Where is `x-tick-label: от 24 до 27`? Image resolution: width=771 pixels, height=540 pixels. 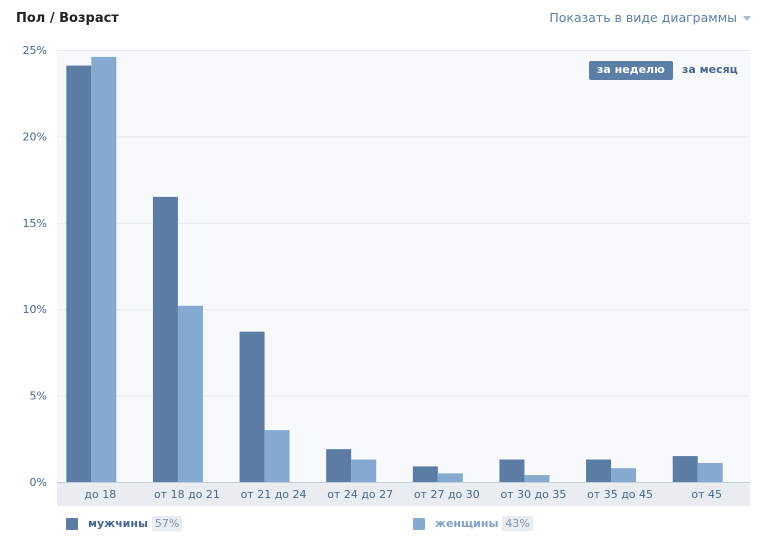 x-tick-label: от 24 до 27 is located at coordinates (360, 494).